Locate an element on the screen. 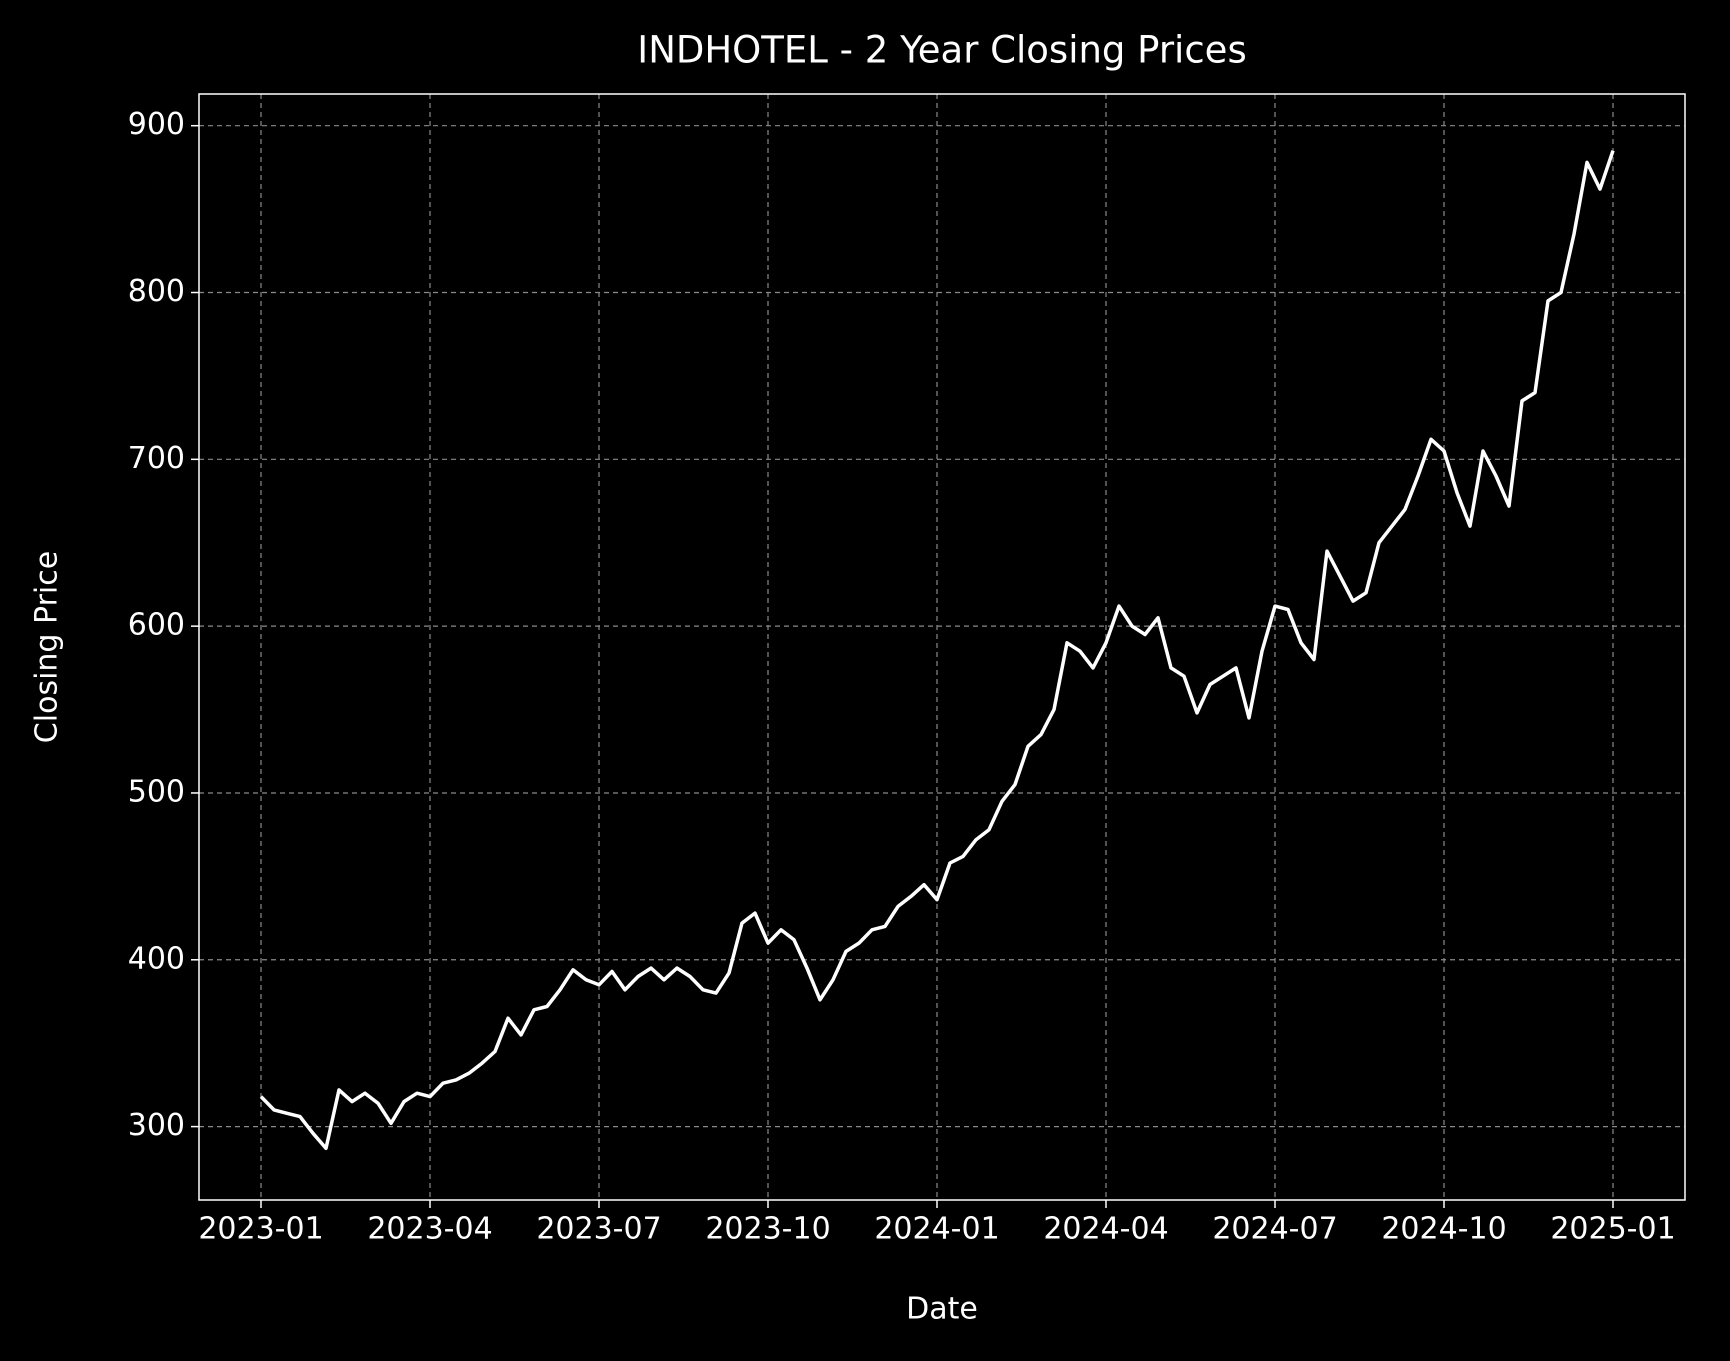 Image resolution: width=1730 pixels, height=1361 pixels. y-tick-label: 600 is located at coordinates (156, 625).